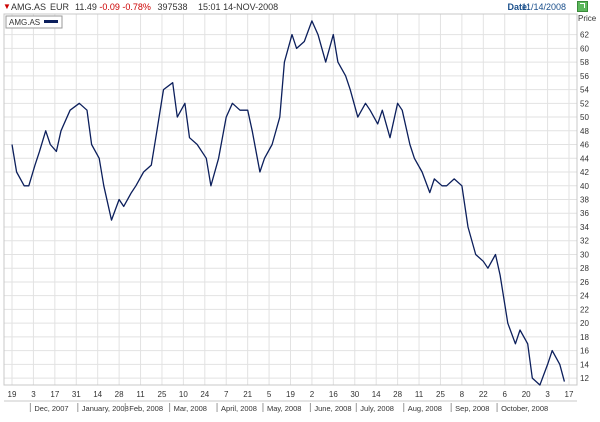  What do you see at coordinates (183, 394) in the screenshot?
I see `x-tick-label: 10` at bounding box center [183, 394].